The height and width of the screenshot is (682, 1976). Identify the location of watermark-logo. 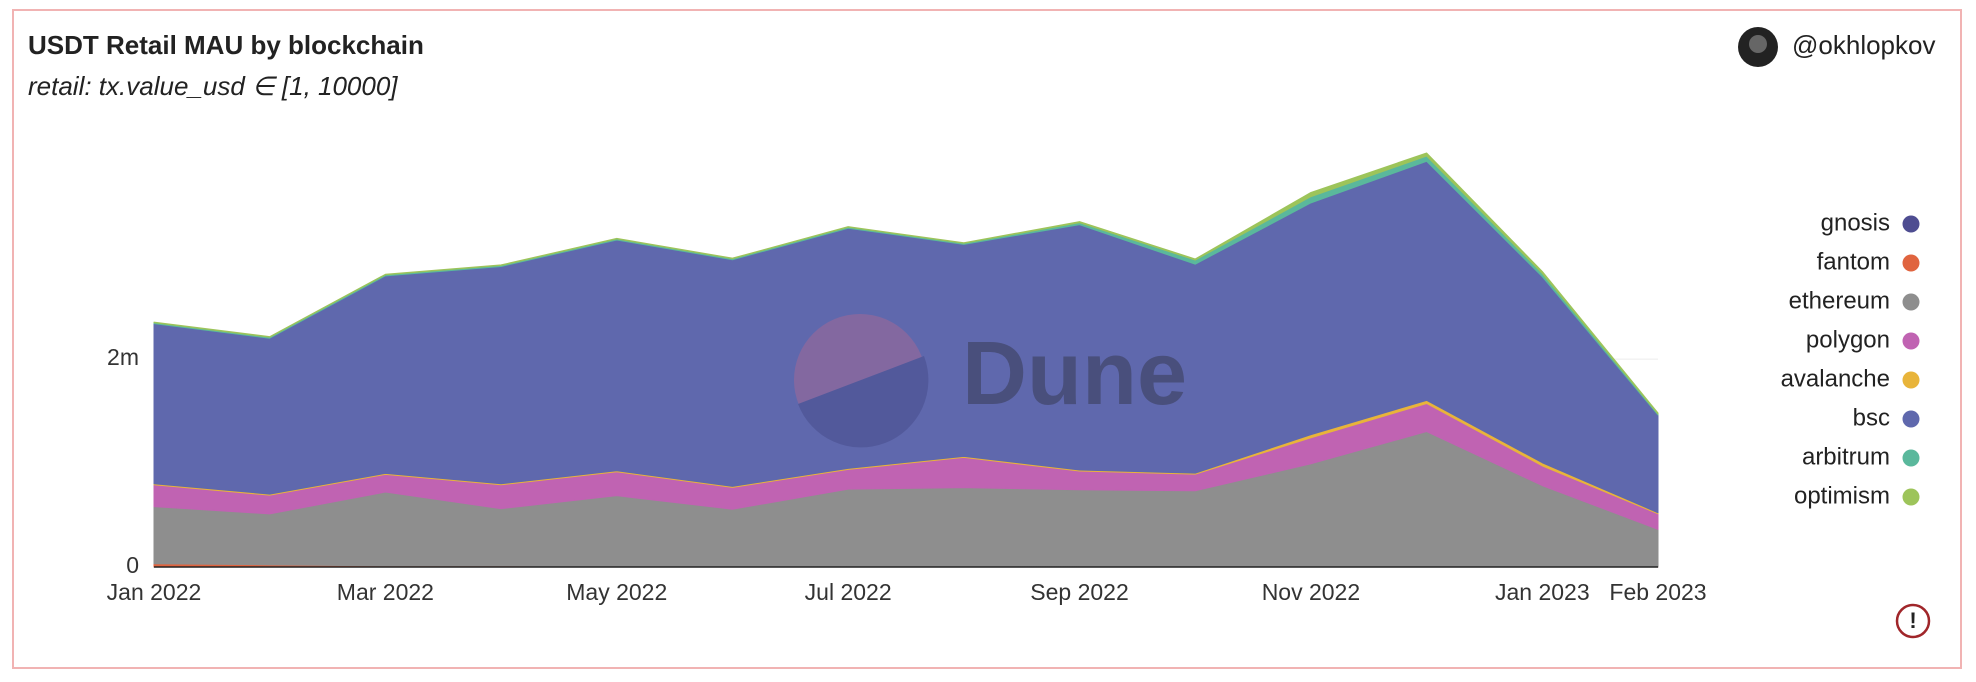
(860, 380).